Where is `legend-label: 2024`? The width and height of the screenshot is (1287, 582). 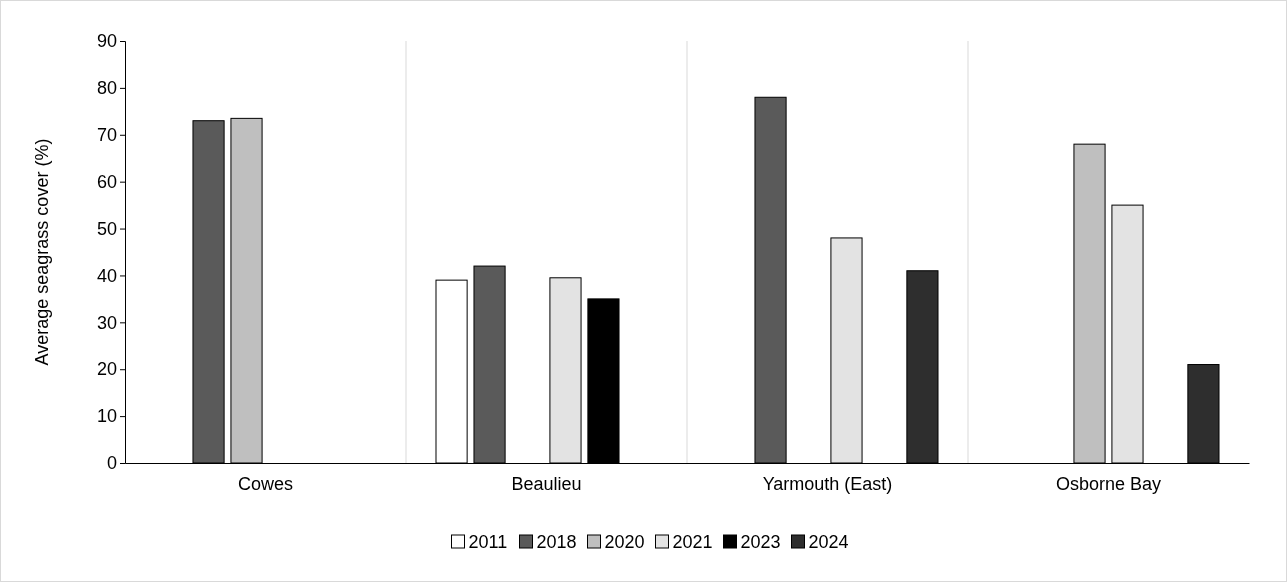
legend-label: 2024 is located at coordinates (828, 542).